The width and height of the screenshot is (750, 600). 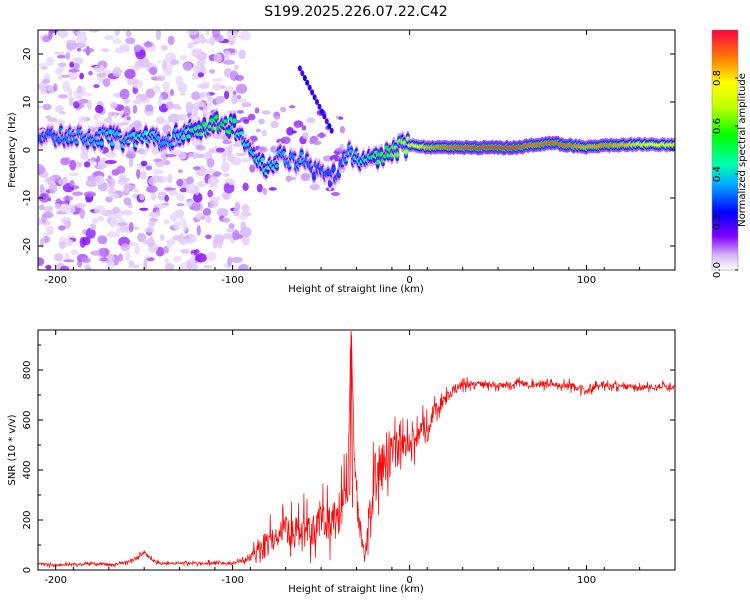 I want to click on colorbar-tick-label: 0.4, so click(x=717, y=174).